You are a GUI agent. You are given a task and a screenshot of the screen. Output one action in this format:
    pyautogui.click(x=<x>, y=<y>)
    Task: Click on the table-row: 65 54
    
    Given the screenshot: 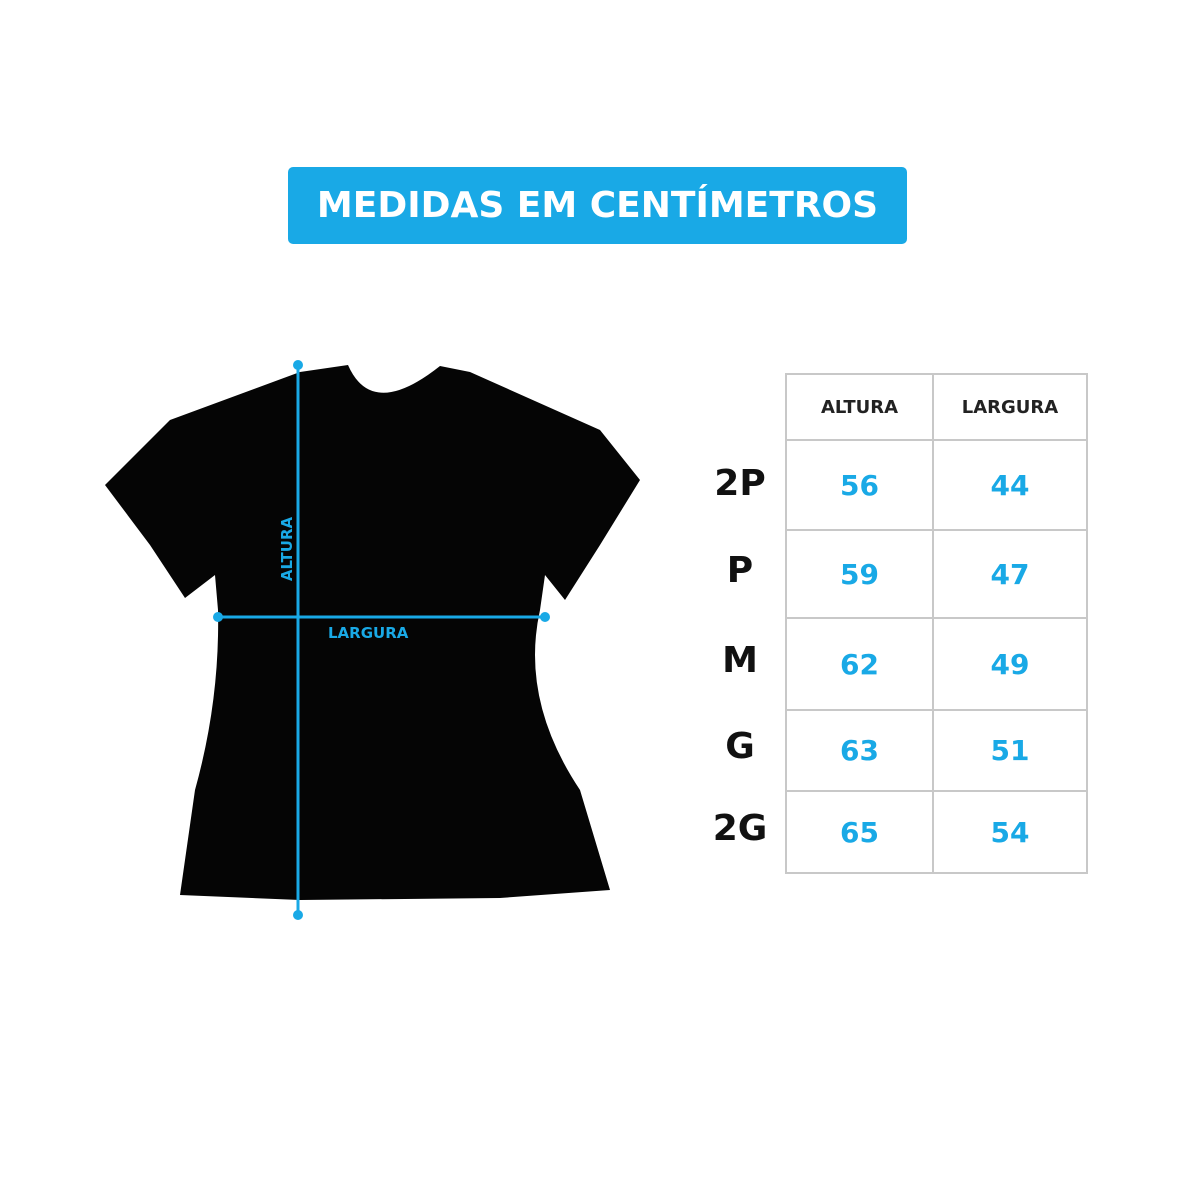 What is the action you would take?
    pyautogui.click(x=936, y=832)
    